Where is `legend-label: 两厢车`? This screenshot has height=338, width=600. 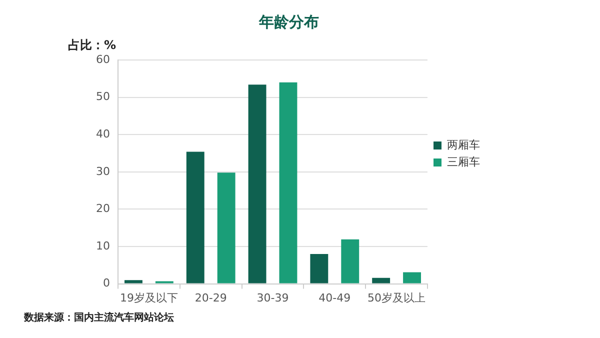
legend-label: 两厢车 is located at coordinates (463, 145).